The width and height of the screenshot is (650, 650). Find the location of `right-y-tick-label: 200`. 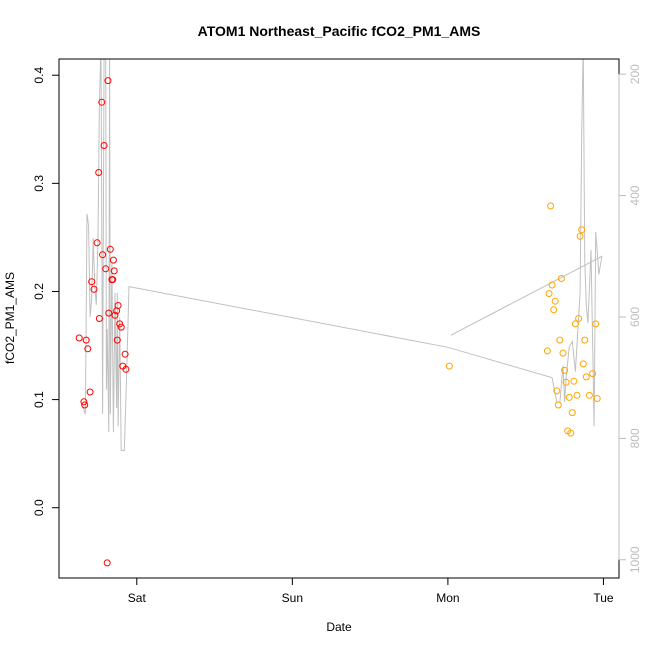

right-y-tick-label: 200 is located at coordinates (635, 74).